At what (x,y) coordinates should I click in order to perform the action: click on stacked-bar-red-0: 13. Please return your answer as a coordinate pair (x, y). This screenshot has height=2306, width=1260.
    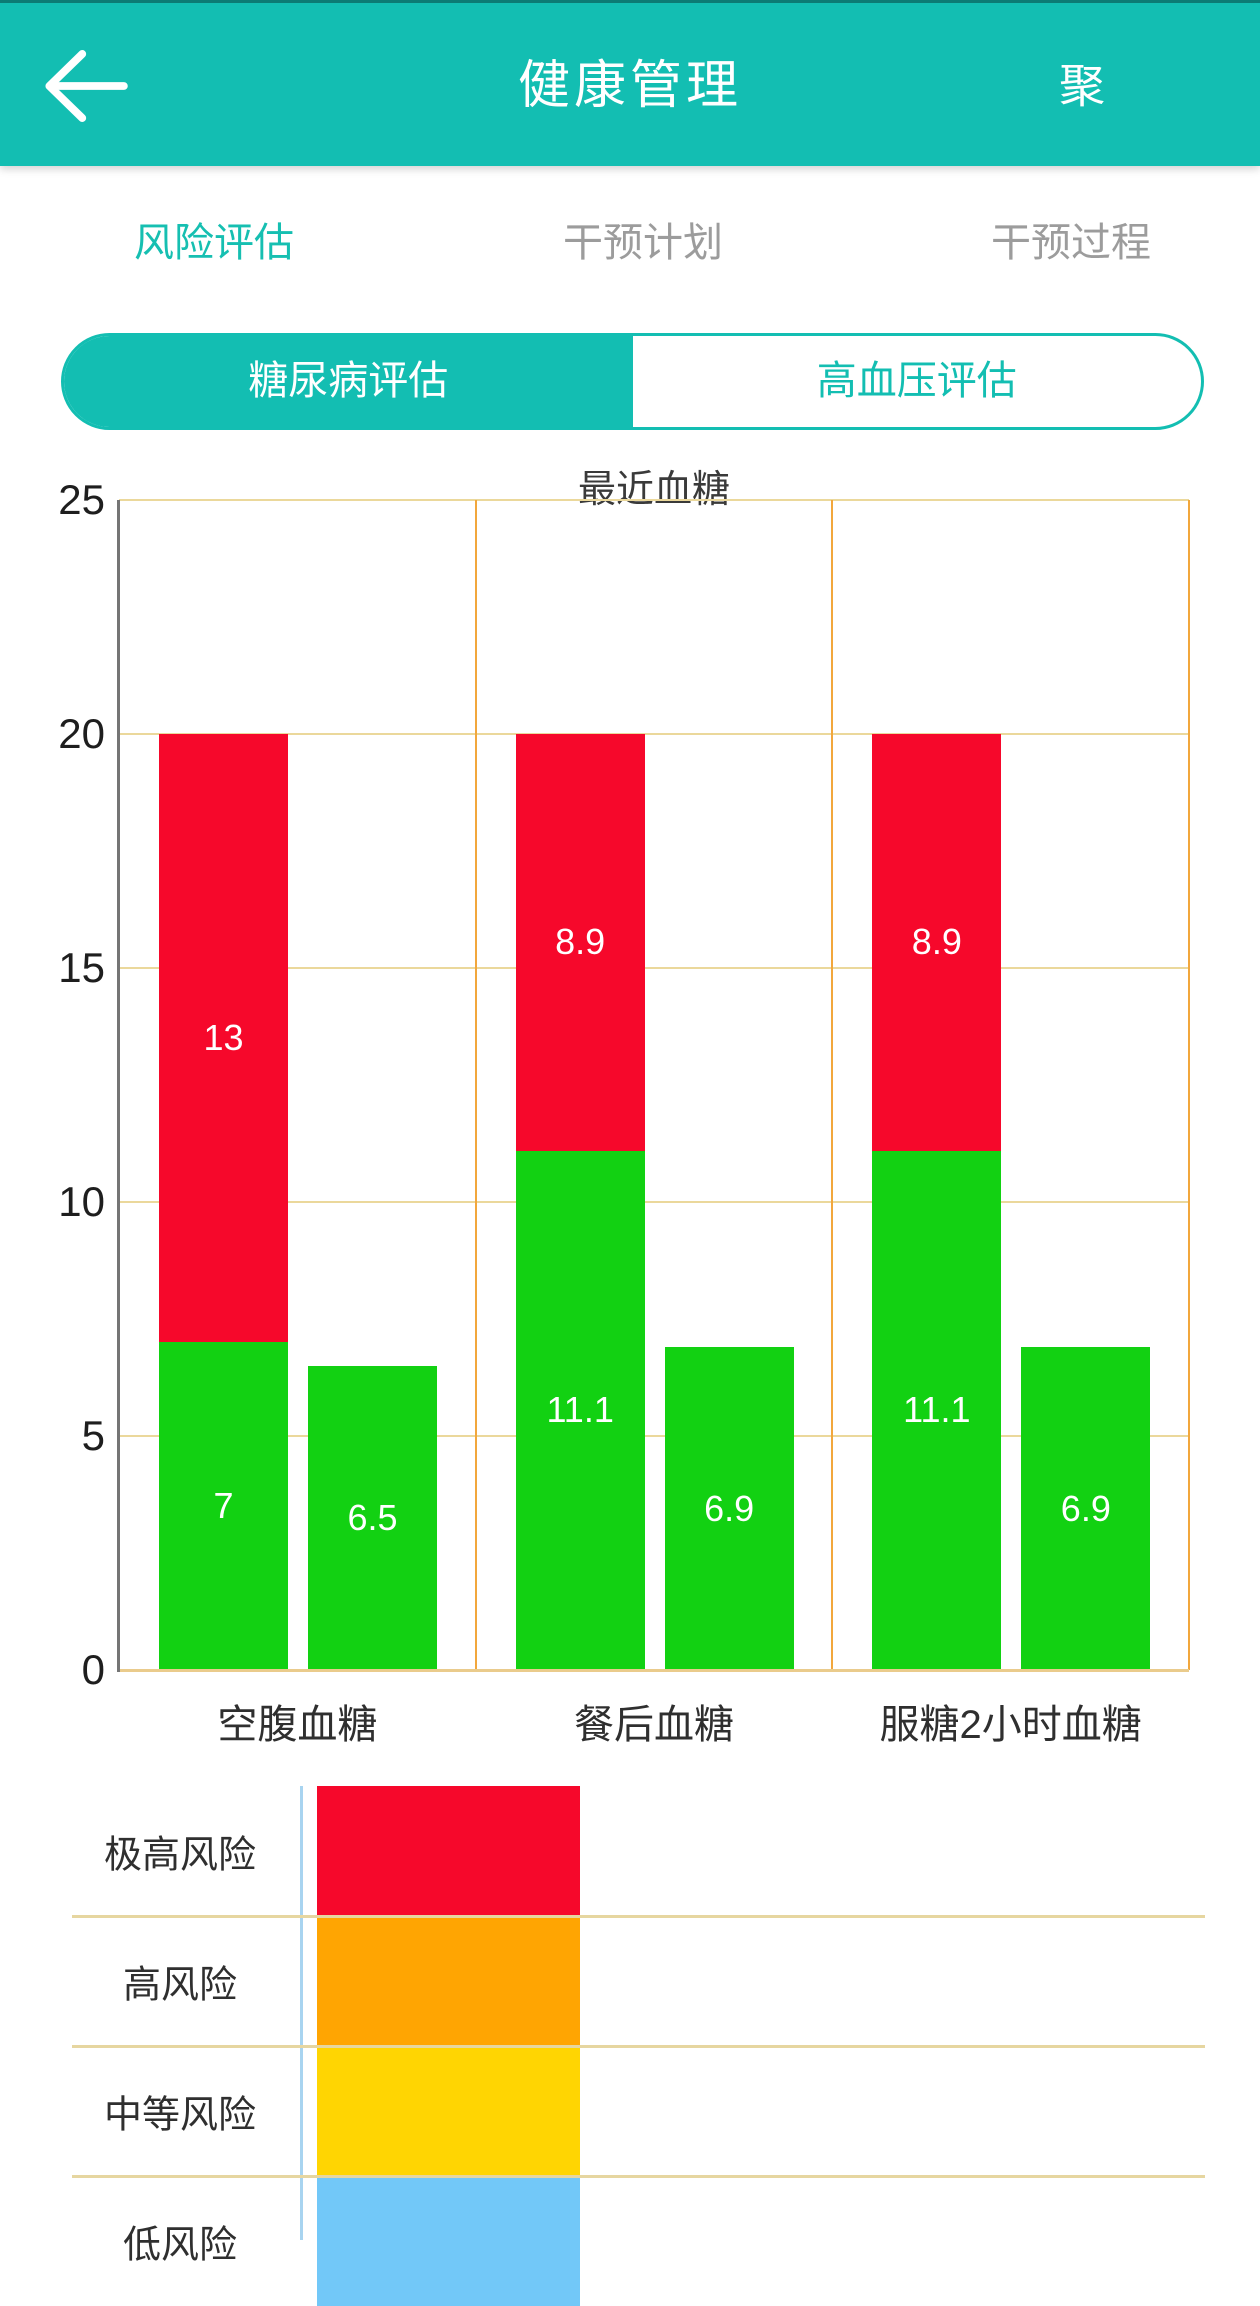
    Looking at the image, I should click on (223, 1038).